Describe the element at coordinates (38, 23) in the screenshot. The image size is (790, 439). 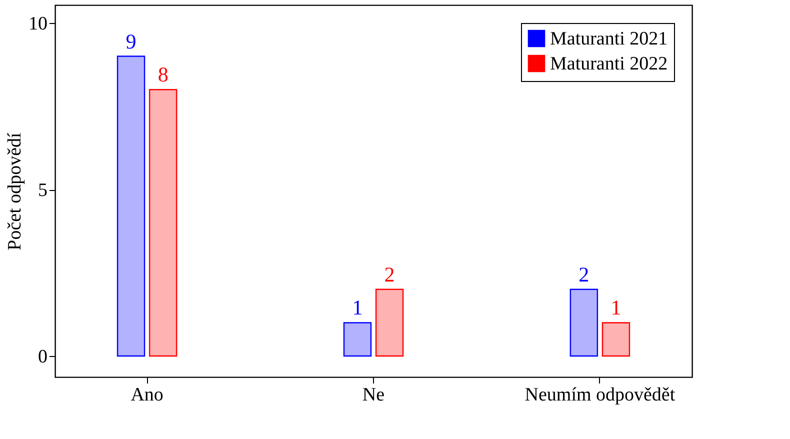
I see `y-tick-label: 10` at that location.